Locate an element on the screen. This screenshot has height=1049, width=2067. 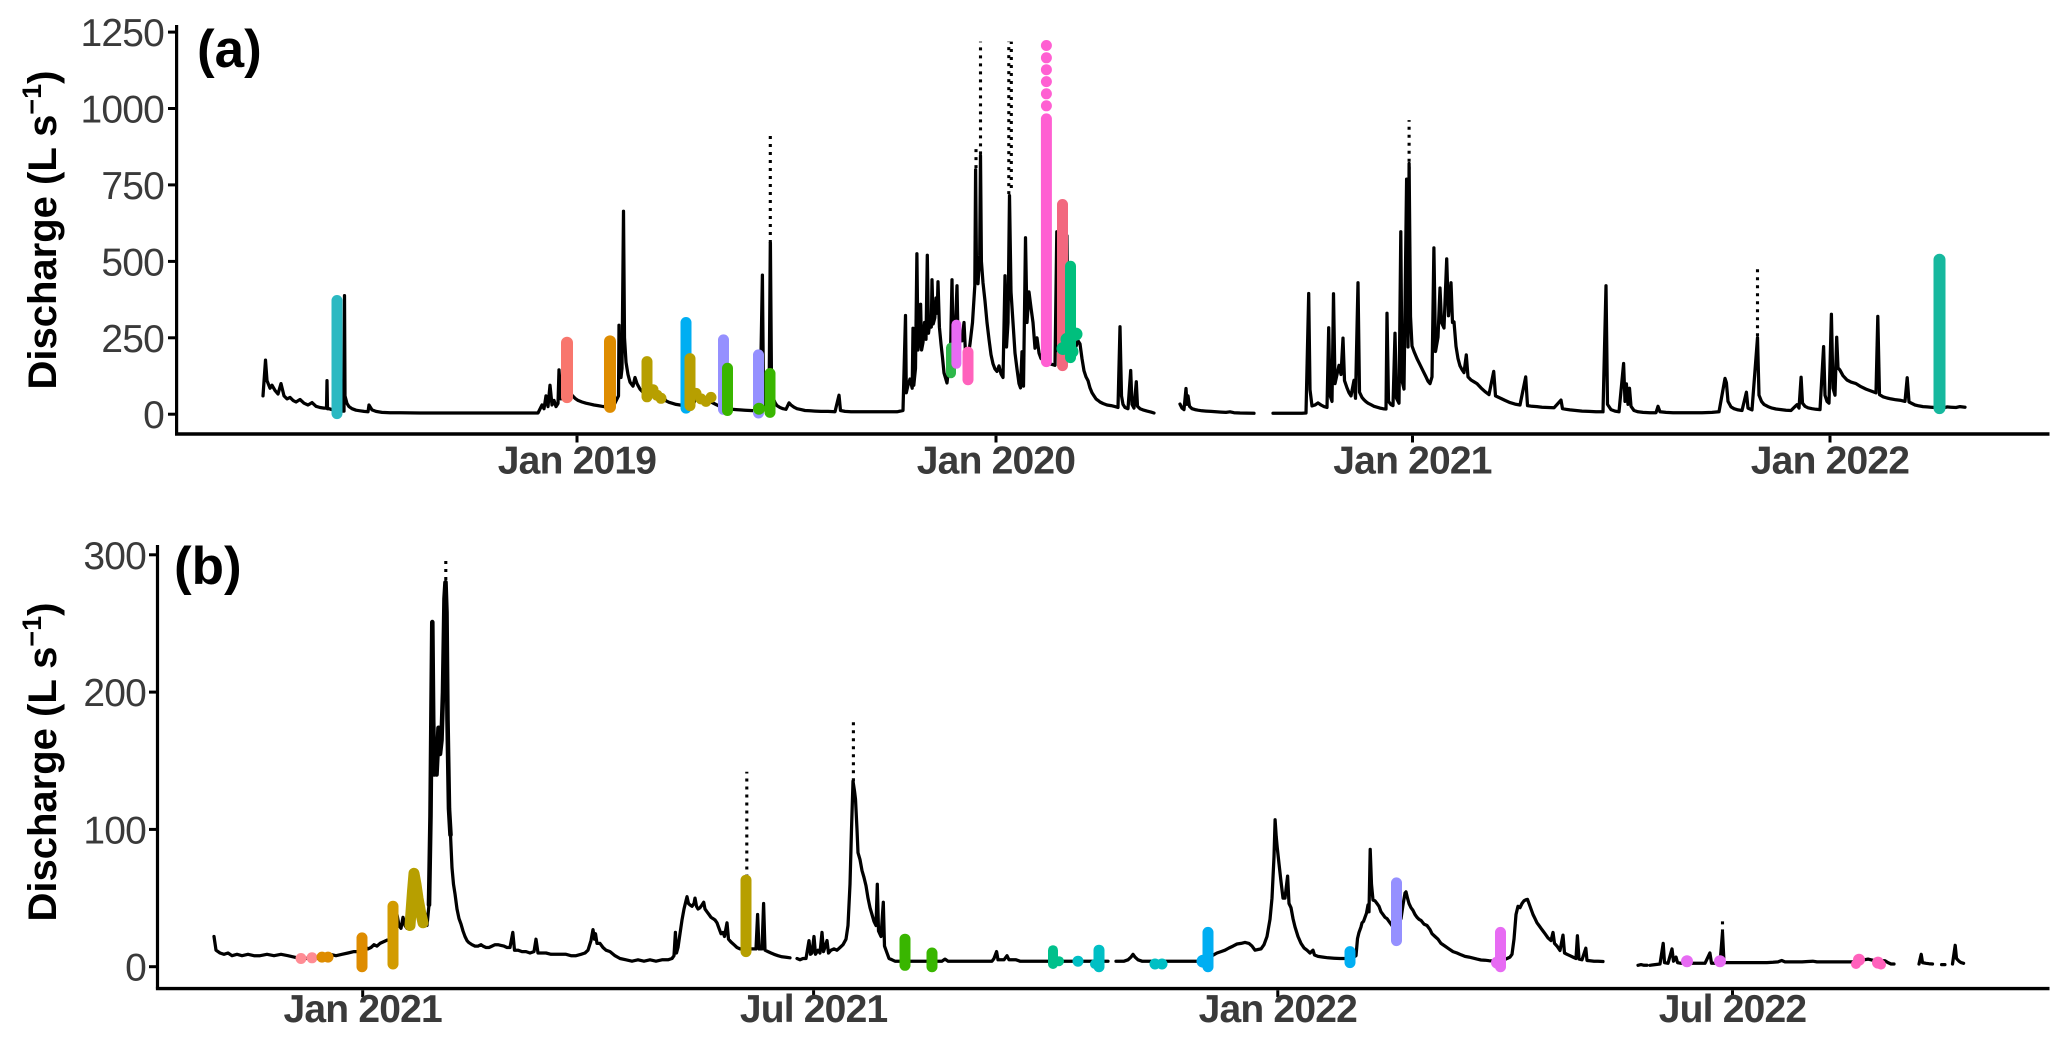
svg-text: 1000 is located at coordinates (122, 110).